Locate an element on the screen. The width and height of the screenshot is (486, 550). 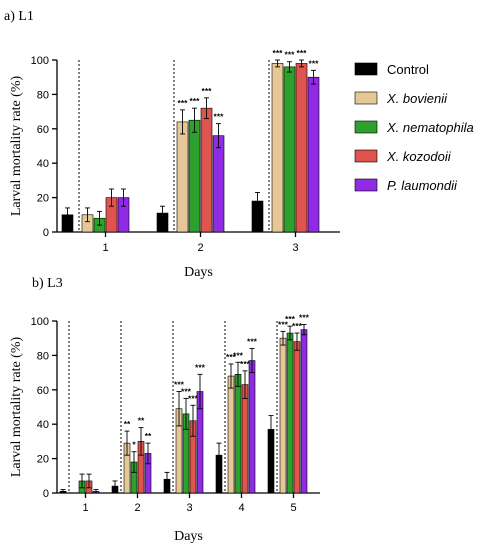
legend-label: Control is located at coordinates (408, 69).